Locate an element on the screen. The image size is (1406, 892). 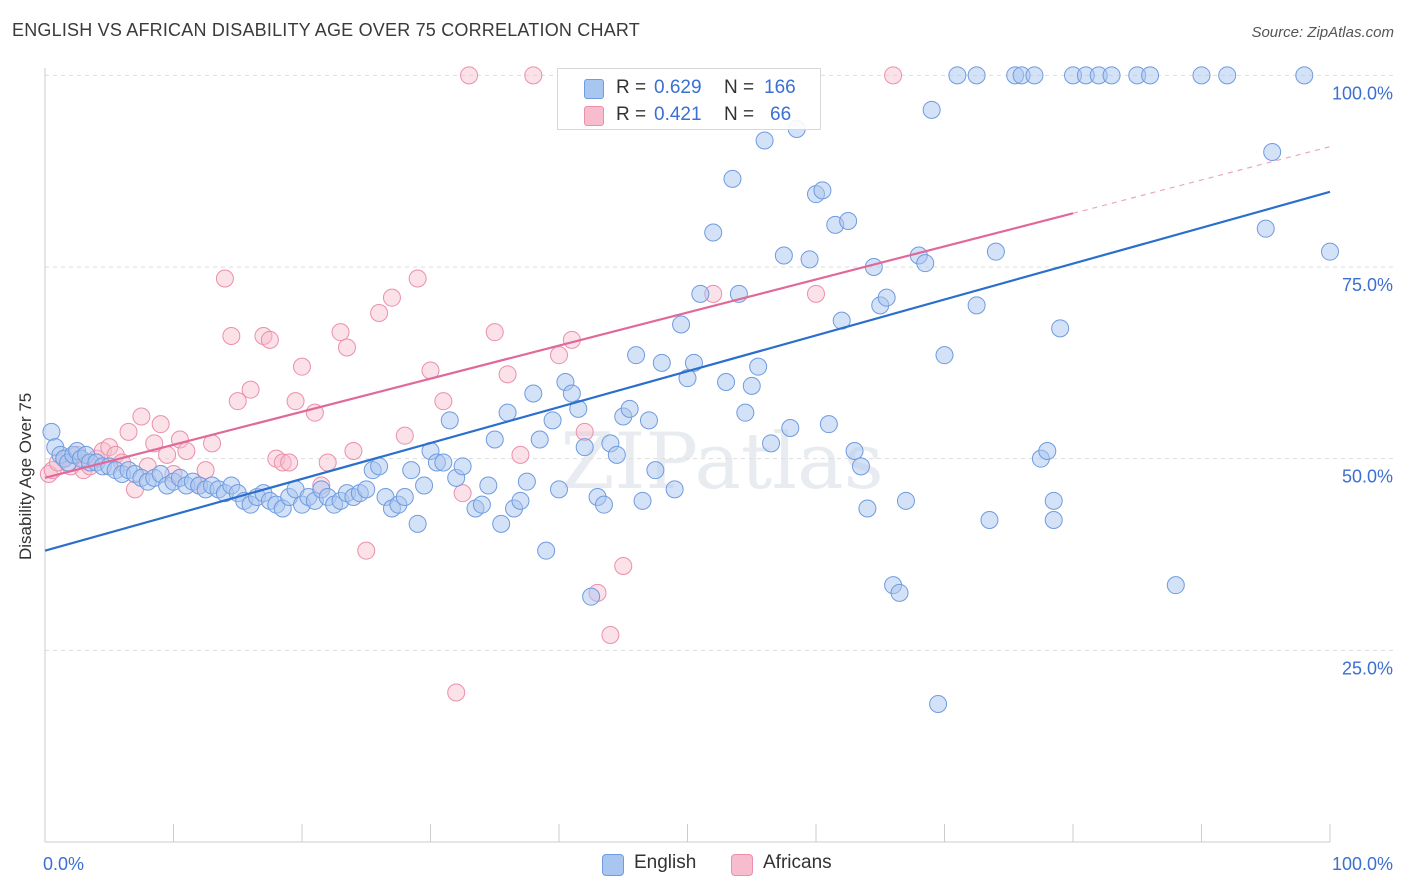
english-r-value: 0.629 is located at coordinates (678, 87).